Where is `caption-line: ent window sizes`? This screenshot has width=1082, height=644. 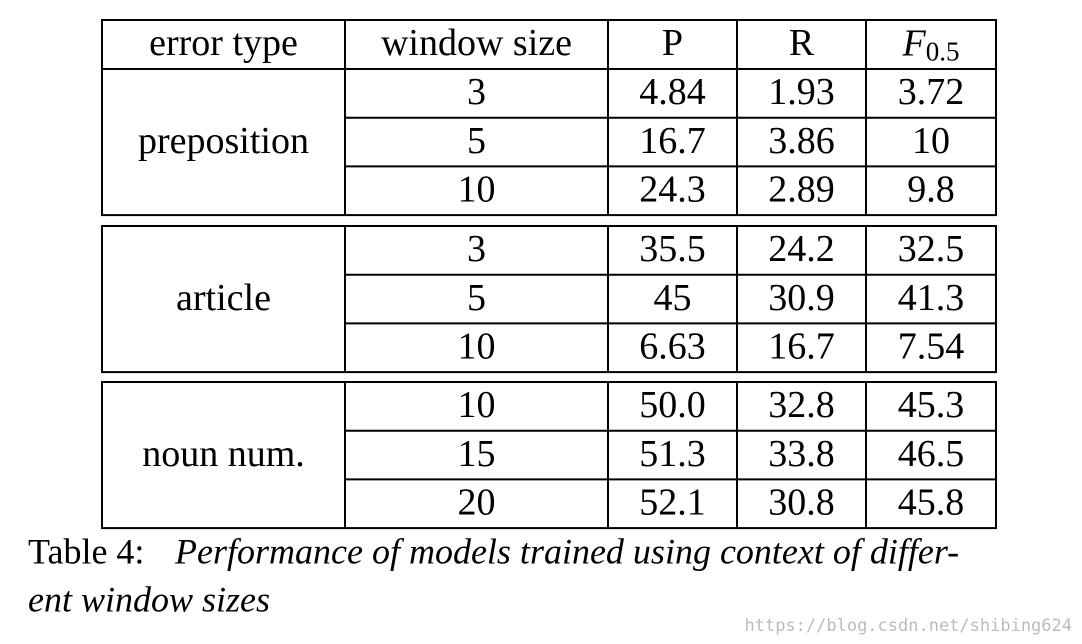
caption-line: ent window sizes is located at coordinates (149, 599).